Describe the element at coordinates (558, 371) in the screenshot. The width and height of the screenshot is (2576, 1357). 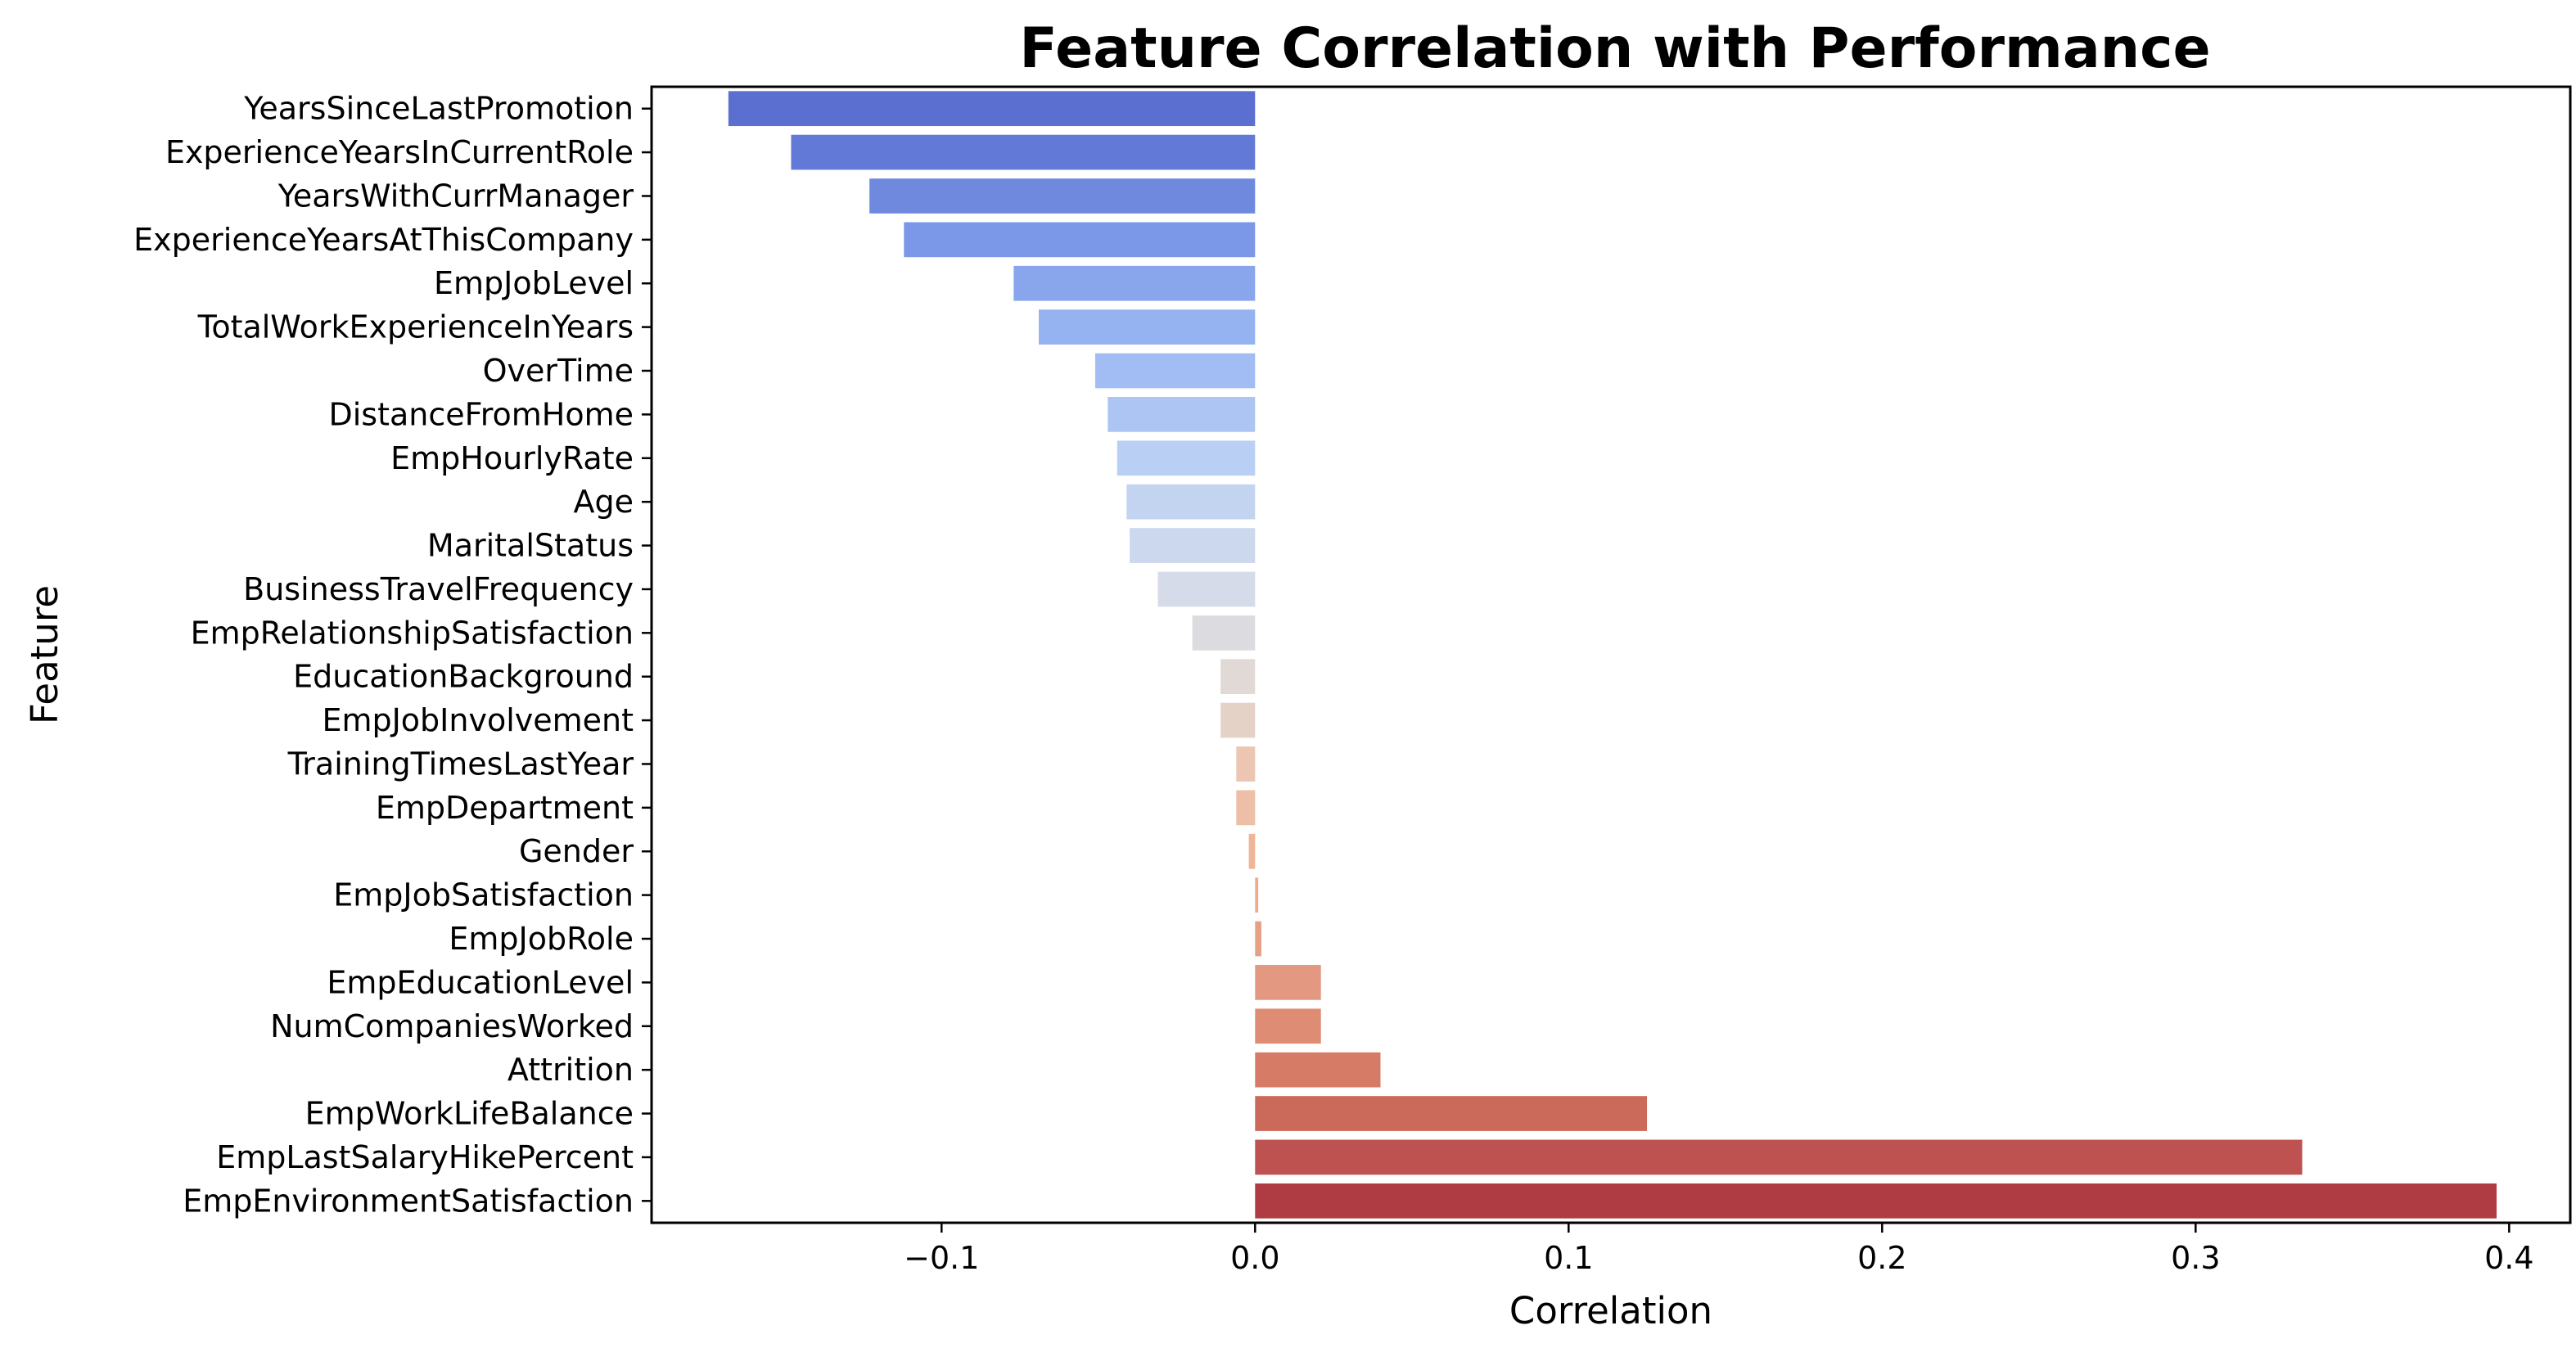
I see `y-tick-label: OverTime` at that location.